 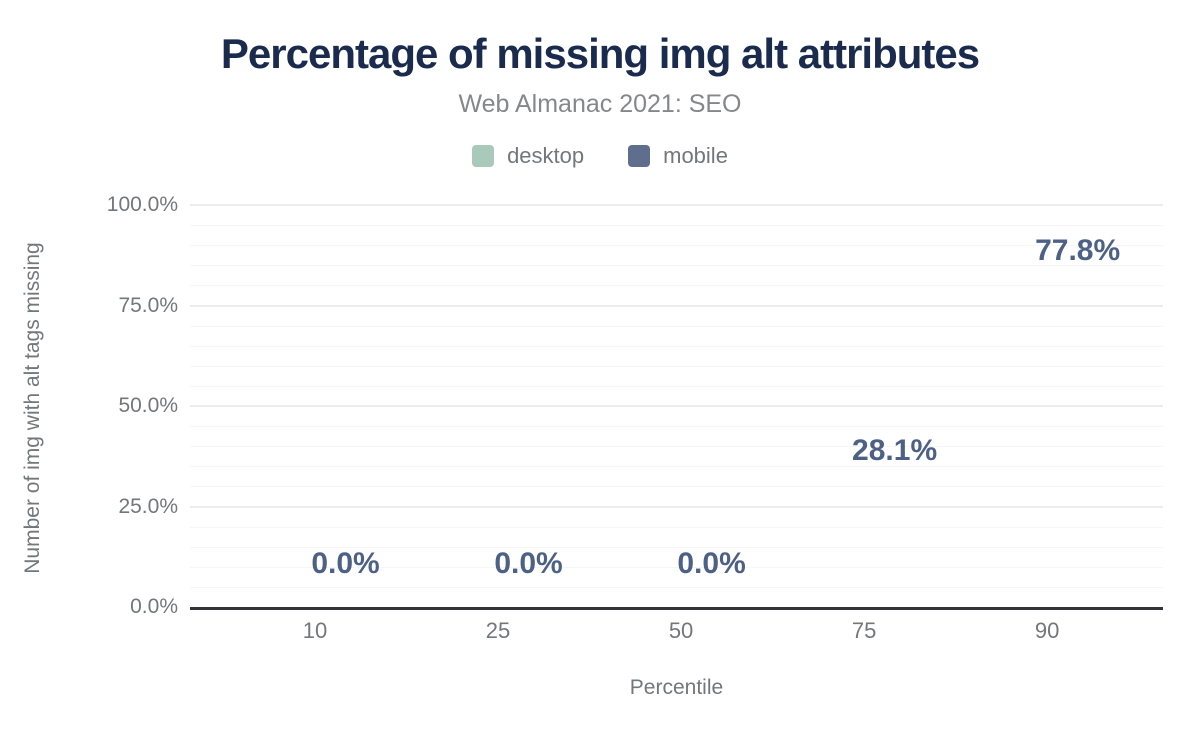 I want to click on y-tick-50.0%: 50.0%, so click(x=148, y=405).